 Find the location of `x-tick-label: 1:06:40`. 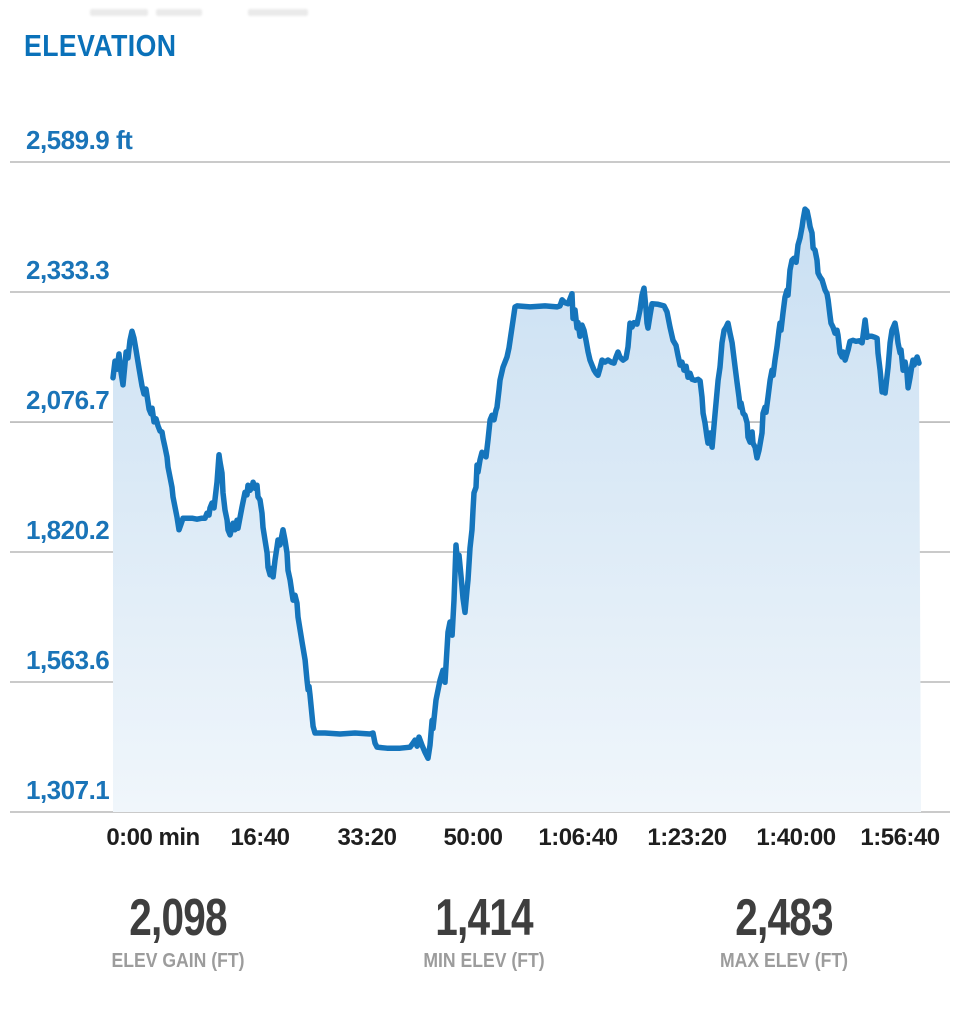

x-tick-label: 1:06:40 is located at coordinates (578, 837).